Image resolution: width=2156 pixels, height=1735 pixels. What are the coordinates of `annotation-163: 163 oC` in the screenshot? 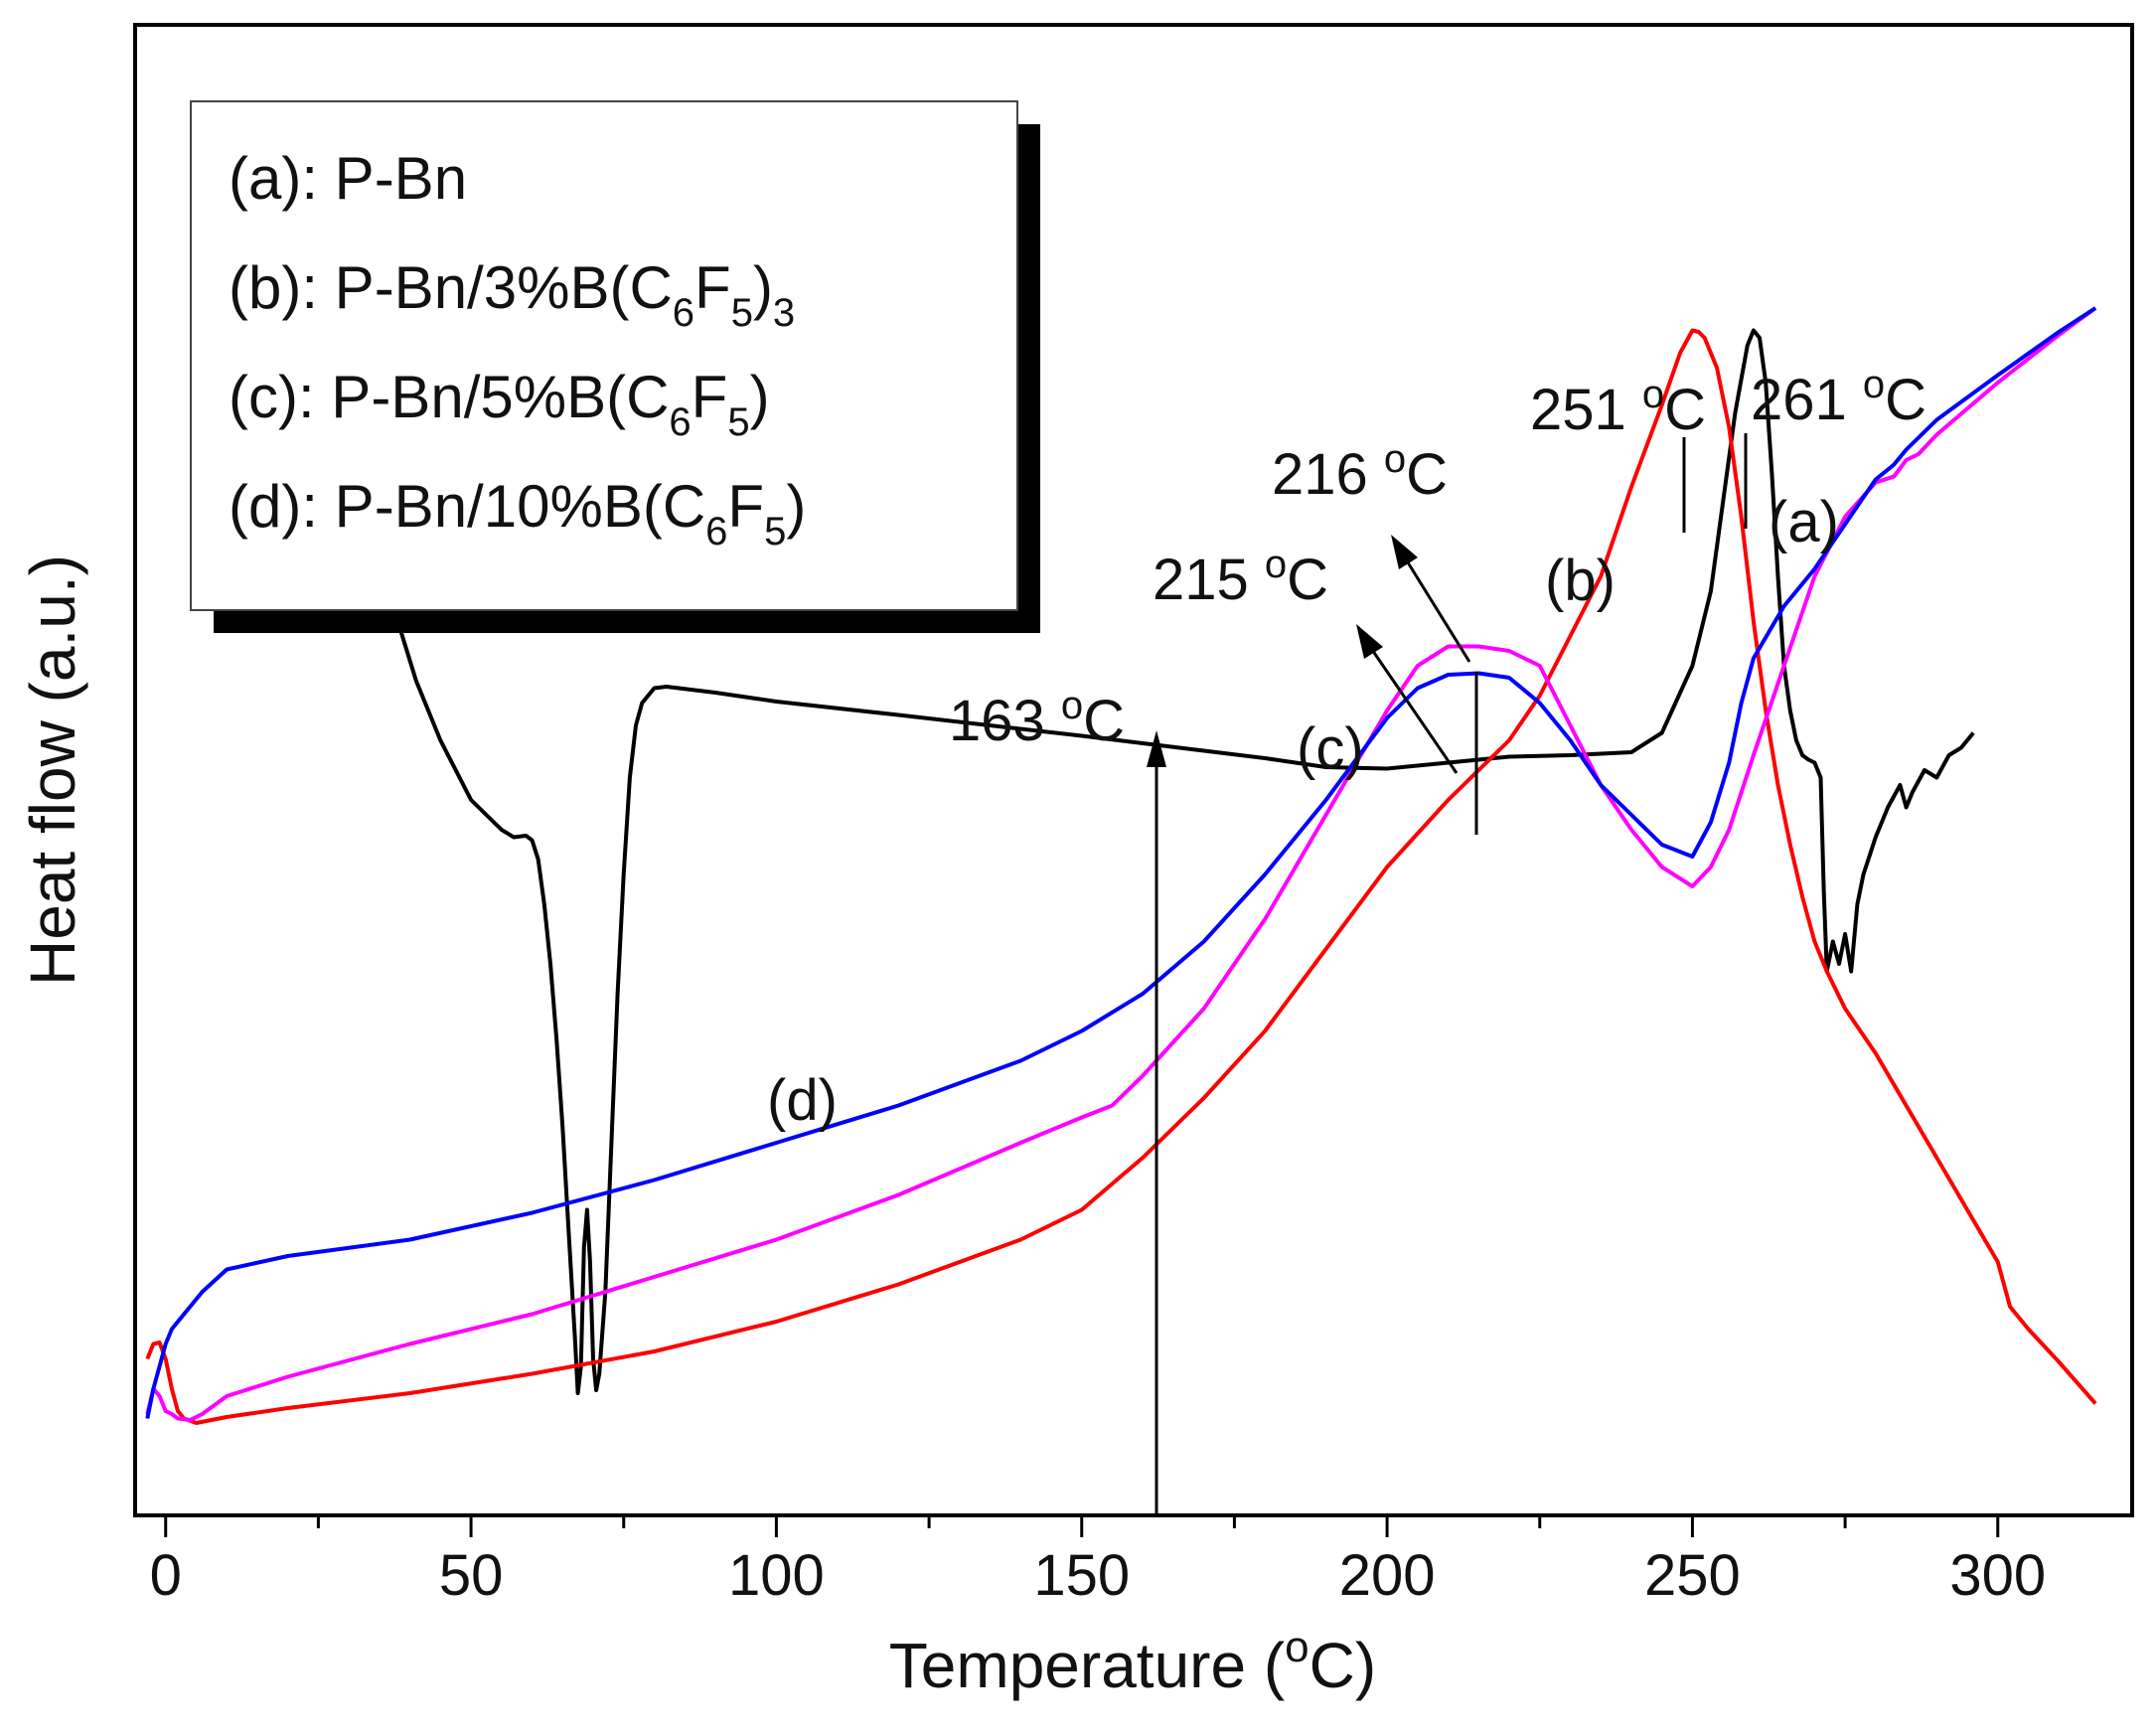 It's located at (1037, 718).